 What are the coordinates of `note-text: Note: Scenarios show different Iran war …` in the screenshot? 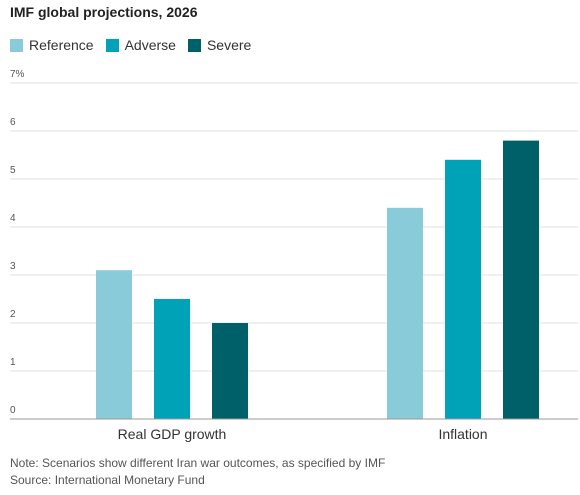 It's located at (198, 463).